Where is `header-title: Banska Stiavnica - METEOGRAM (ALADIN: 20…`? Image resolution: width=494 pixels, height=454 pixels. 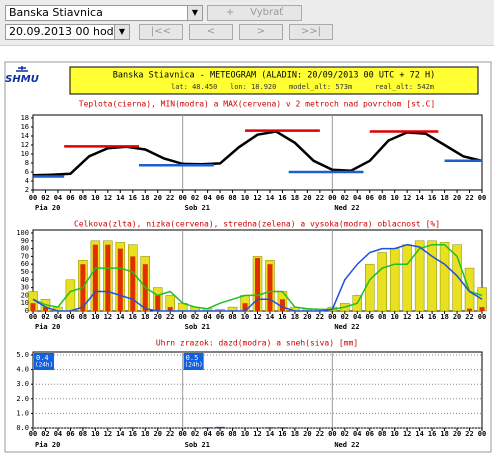 header-title: Banska Stiavnica - METEOGRAM (ALADIN: 20… is located at coordinates (274, 76).